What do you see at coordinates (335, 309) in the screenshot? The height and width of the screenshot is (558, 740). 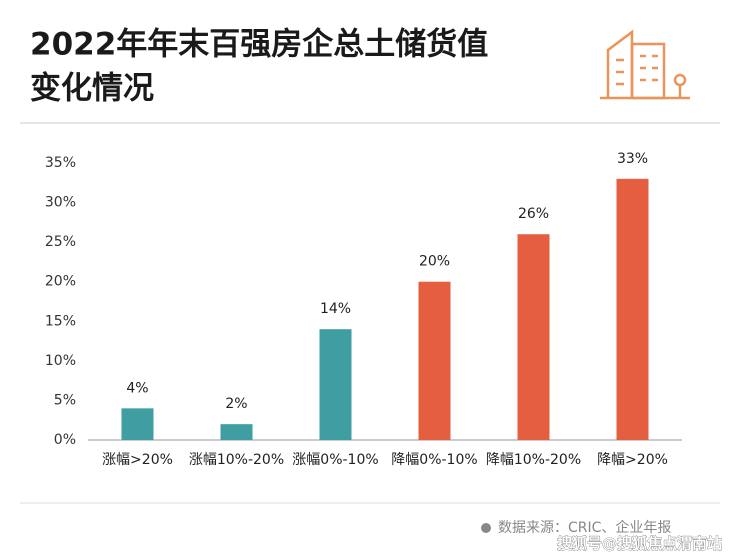 I see `value-label: 14%` at bounding box center [335, 309].